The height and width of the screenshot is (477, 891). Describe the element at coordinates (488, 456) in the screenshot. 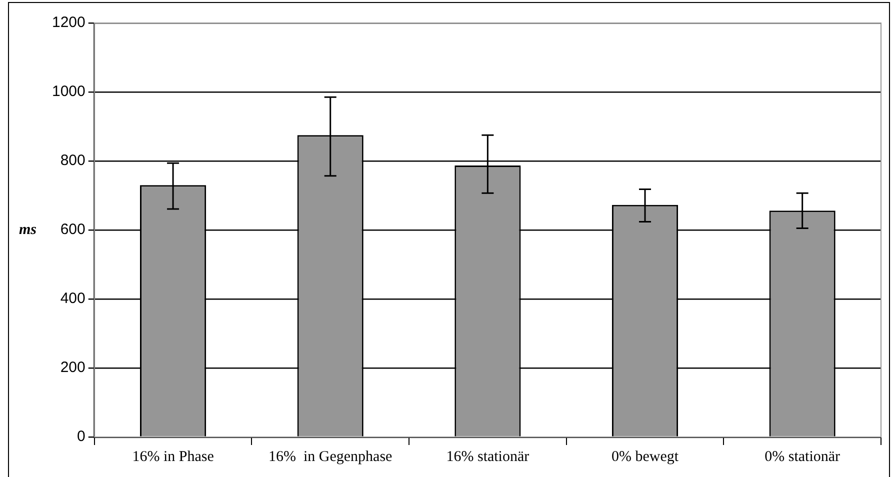

I see `x-tick-label: 16% stationär` at that location.